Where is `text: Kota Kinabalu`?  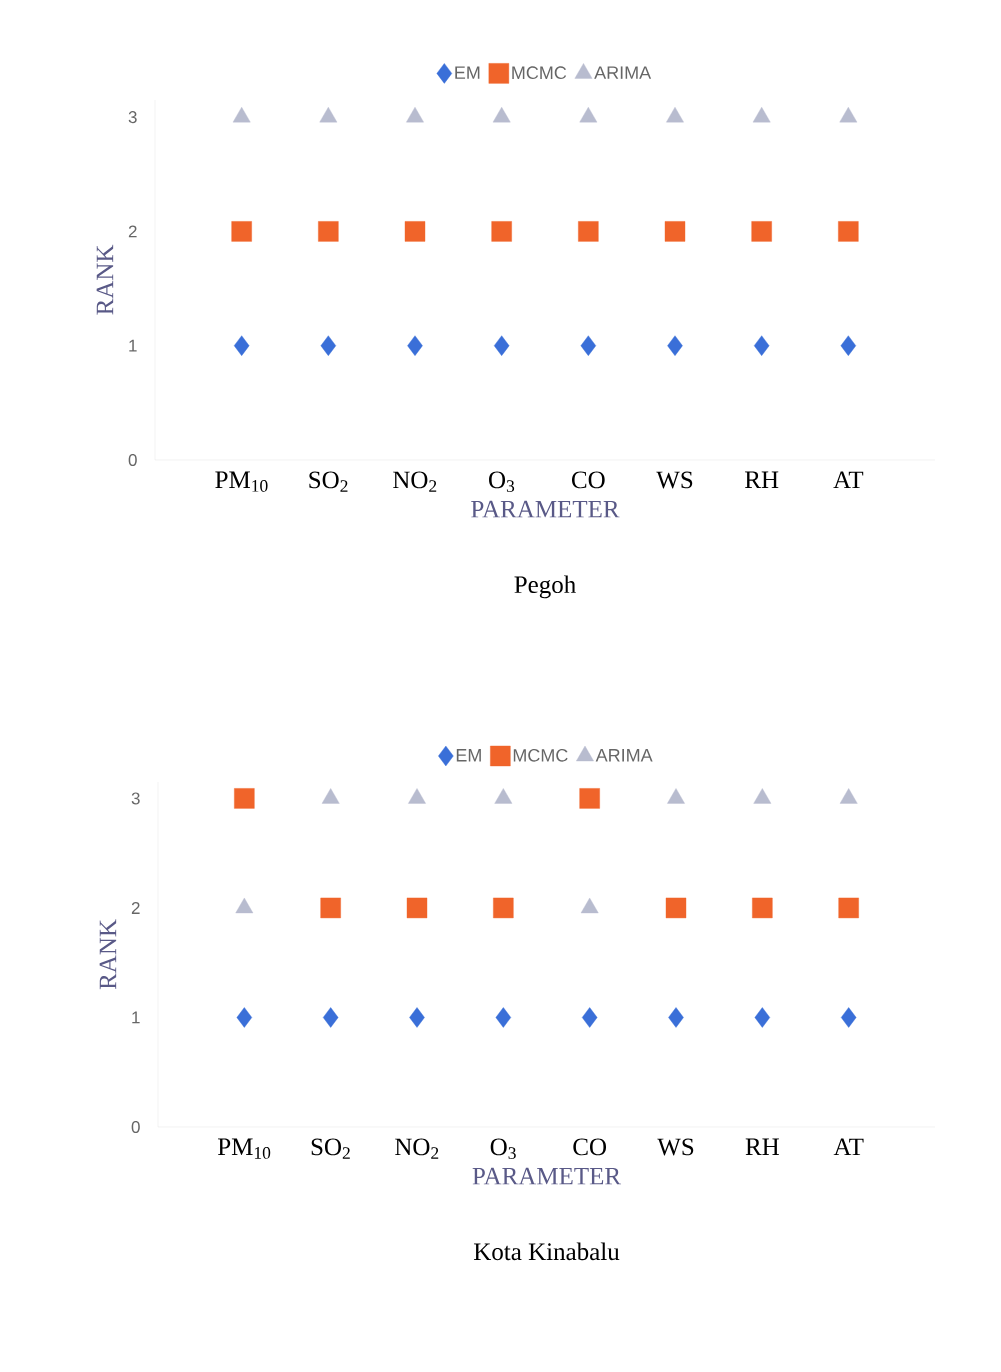
text: Kota Kinabalu is located at coordinates (546, 1251).